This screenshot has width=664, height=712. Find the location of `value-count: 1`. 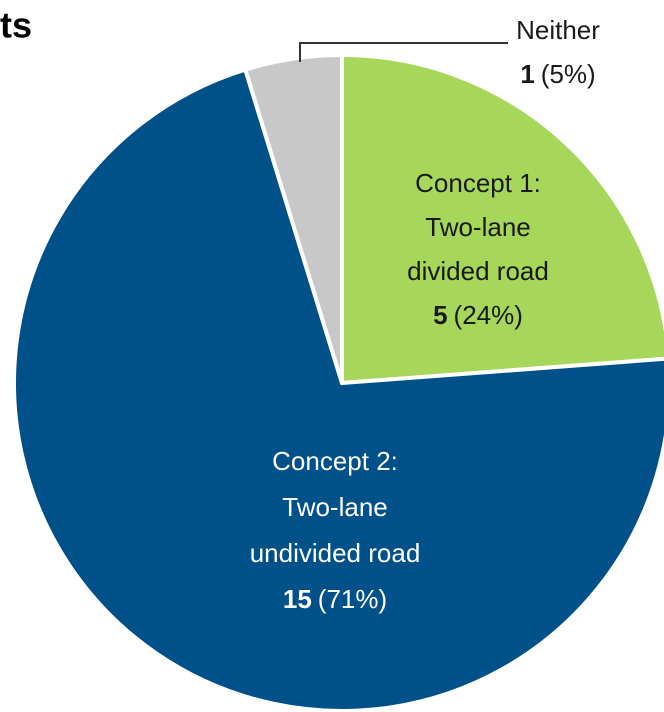

value-count: 1 is located at coordinates (527, 74).